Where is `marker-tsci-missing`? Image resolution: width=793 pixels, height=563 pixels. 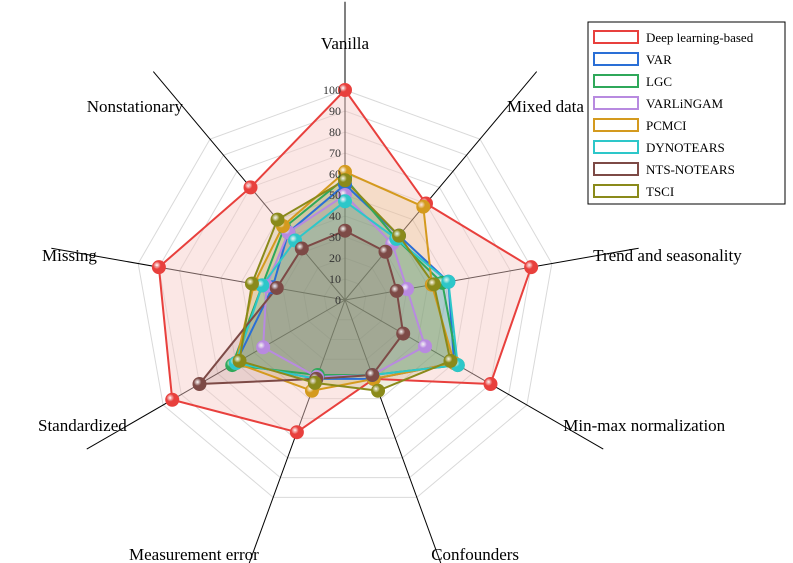
marker-tsci-missing is located at coordinates (251, 283).